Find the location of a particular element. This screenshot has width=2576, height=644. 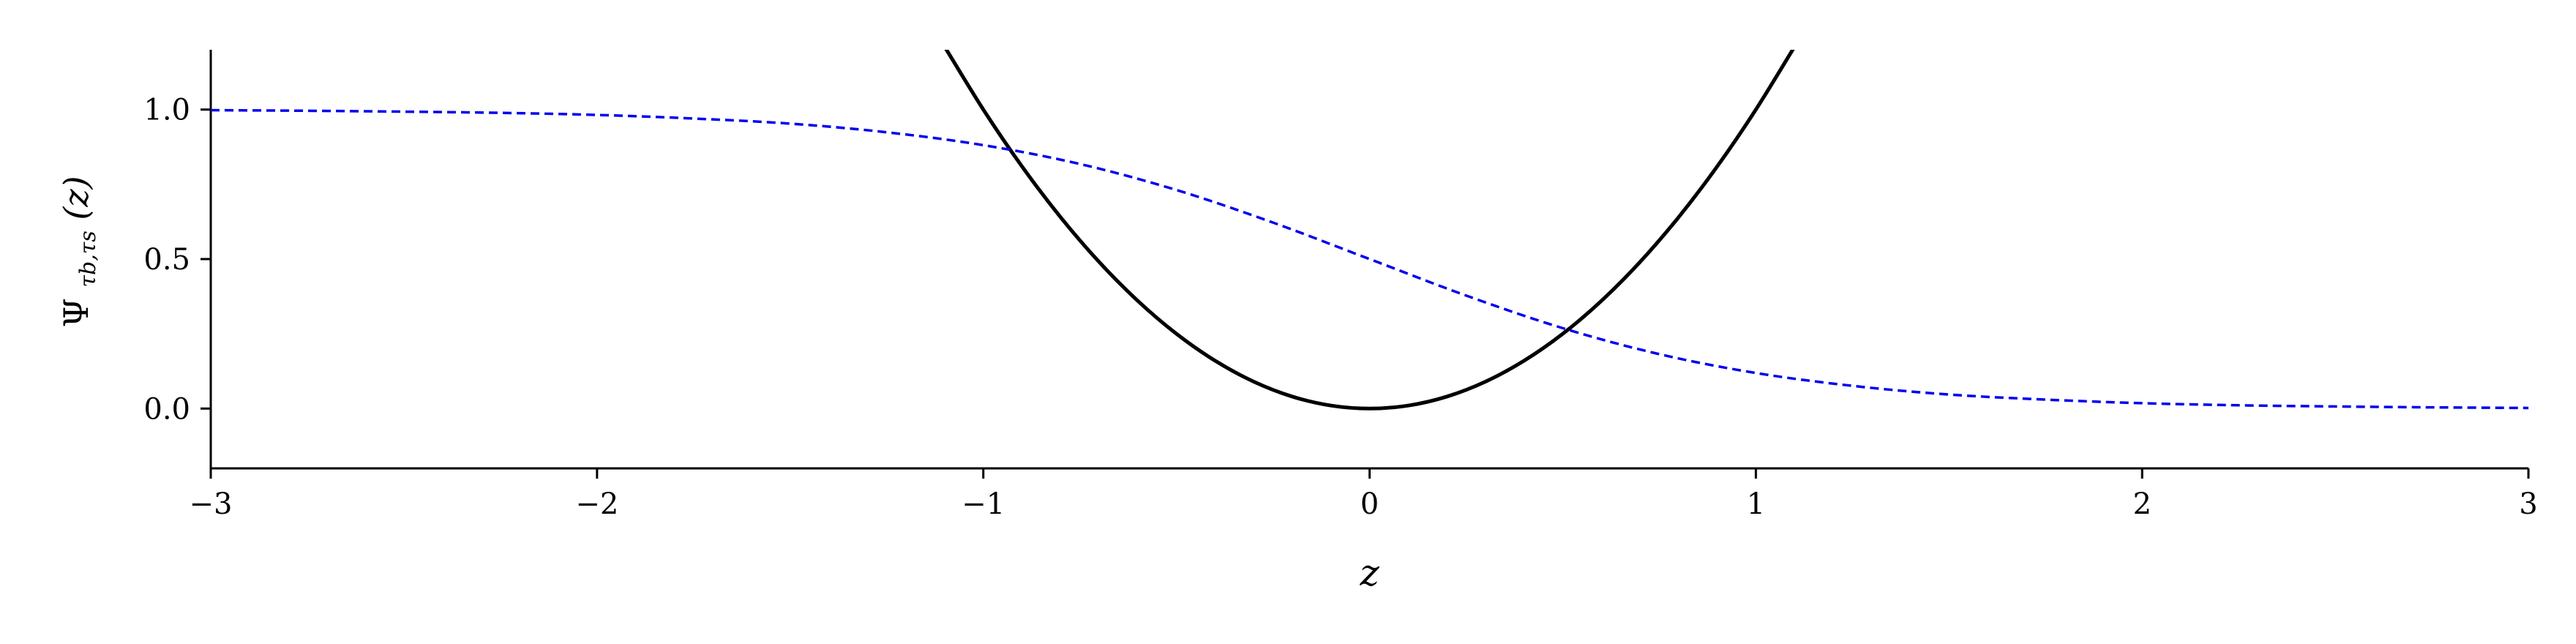

y-axis-label-subscript: τb,τs is located at coordinates (88, 259).